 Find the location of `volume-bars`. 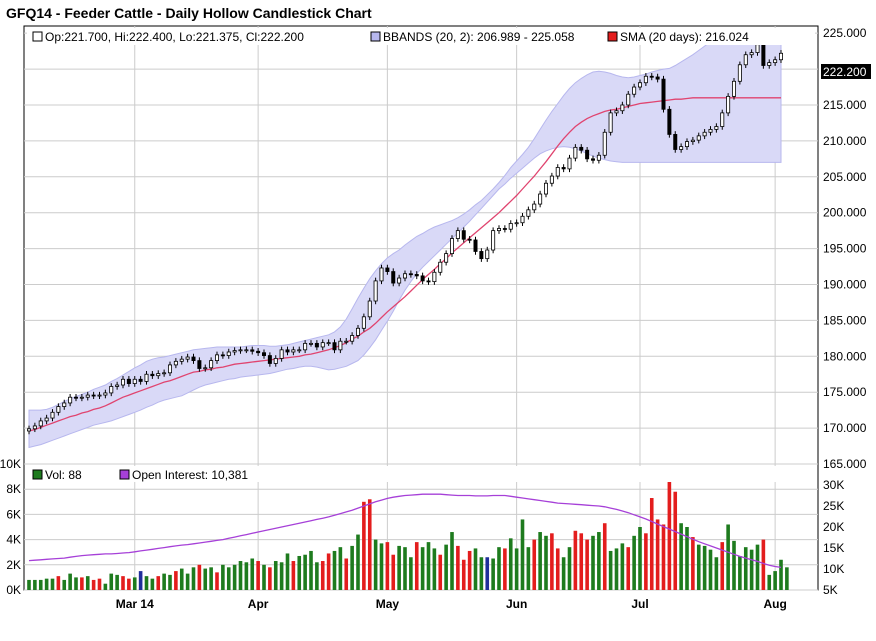

volume-bars is located at coordinates (408, 535).